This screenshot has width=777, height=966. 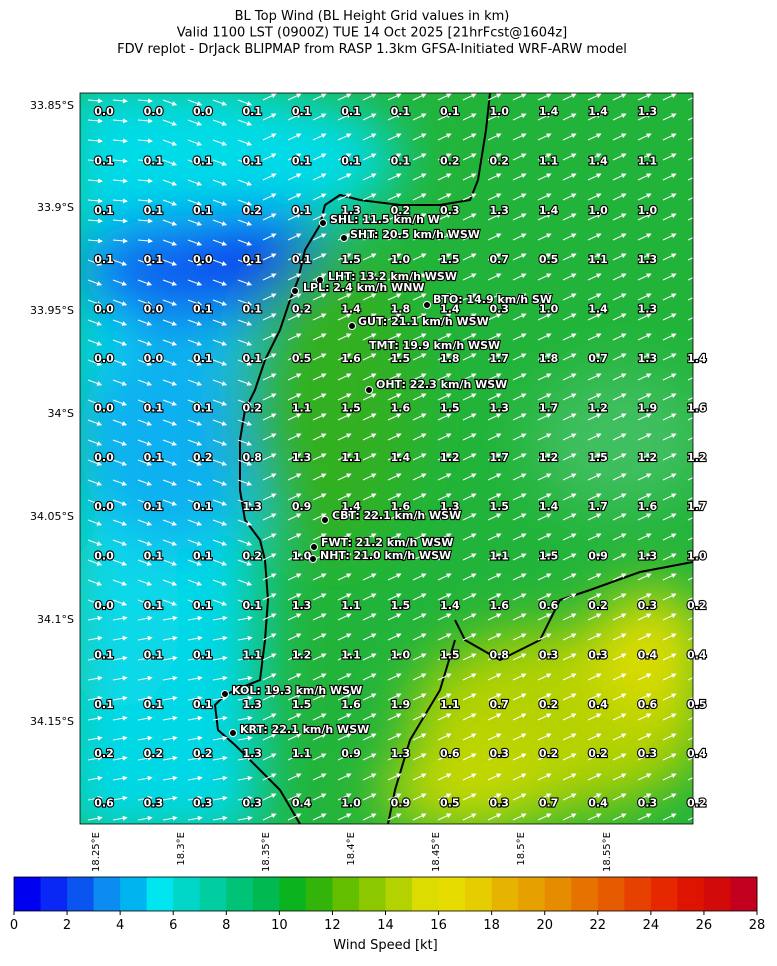 I want to click on grid-value: 1.0, so click(x=351, y=803).